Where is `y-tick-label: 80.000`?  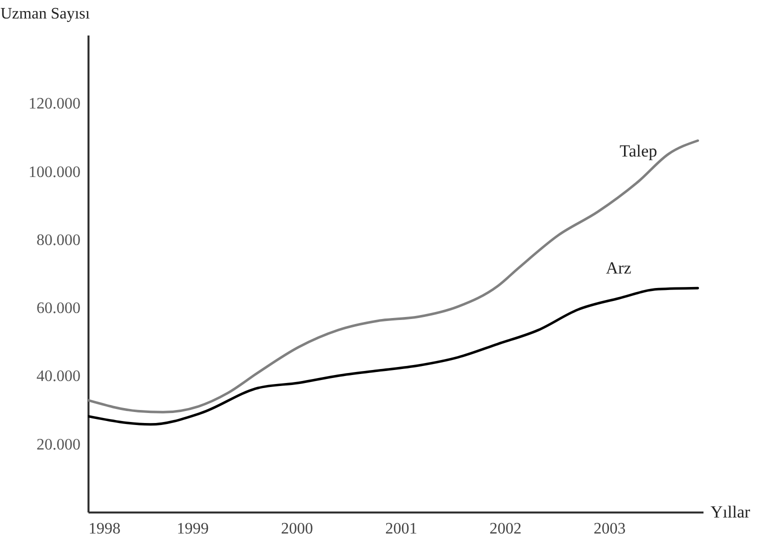
y-tick-label: 80.000 is located at coordinates (58, 240).